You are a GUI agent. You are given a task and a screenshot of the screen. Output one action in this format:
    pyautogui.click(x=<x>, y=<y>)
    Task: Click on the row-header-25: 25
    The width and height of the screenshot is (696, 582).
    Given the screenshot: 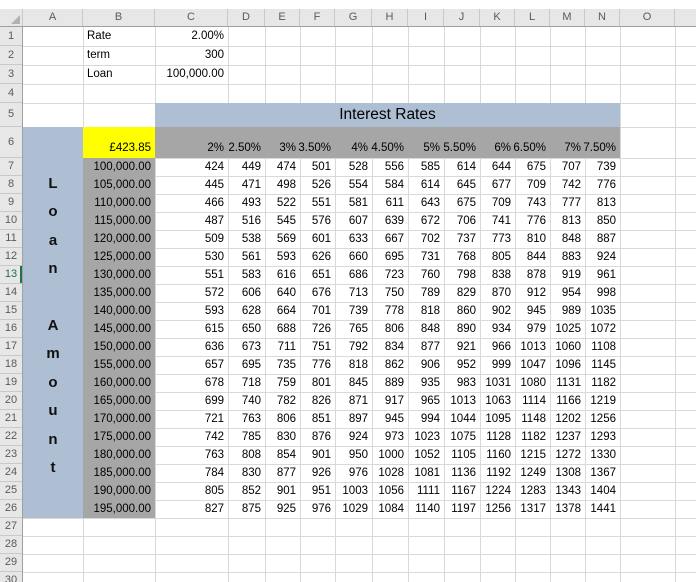 What is the action you would take?
    pyautogui.click(x=11, y=491)
    